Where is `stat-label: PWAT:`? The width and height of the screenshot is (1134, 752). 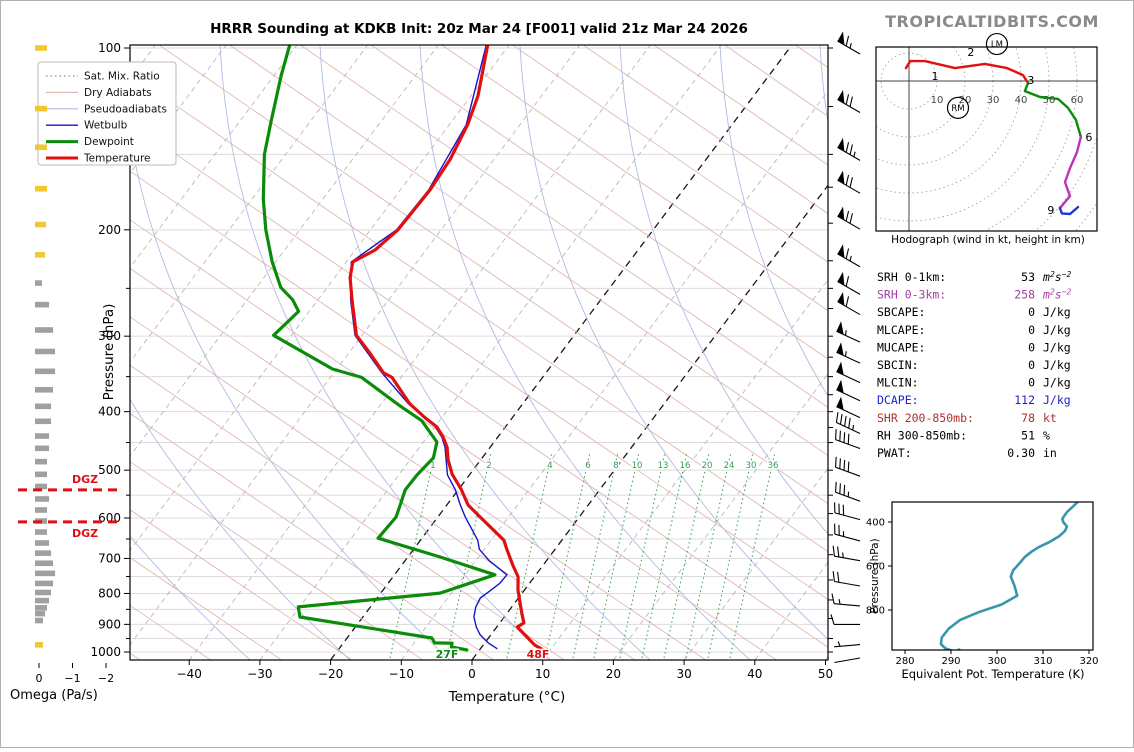
stat-label: PWAT: is located at coordinates (894, 453).